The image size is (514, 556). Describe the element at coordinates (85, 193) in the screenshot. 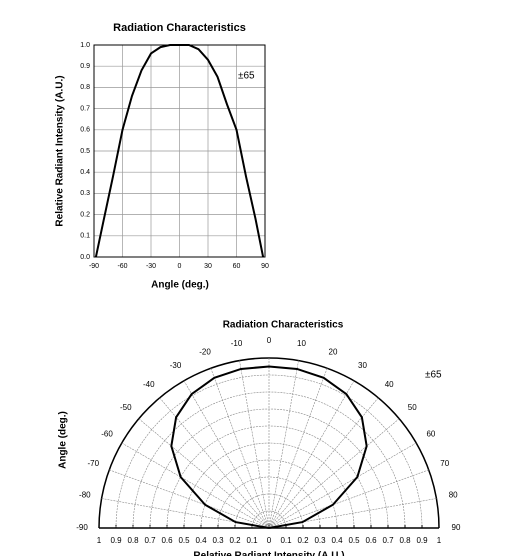

I see `y-tick-label: 0.3` at that location.